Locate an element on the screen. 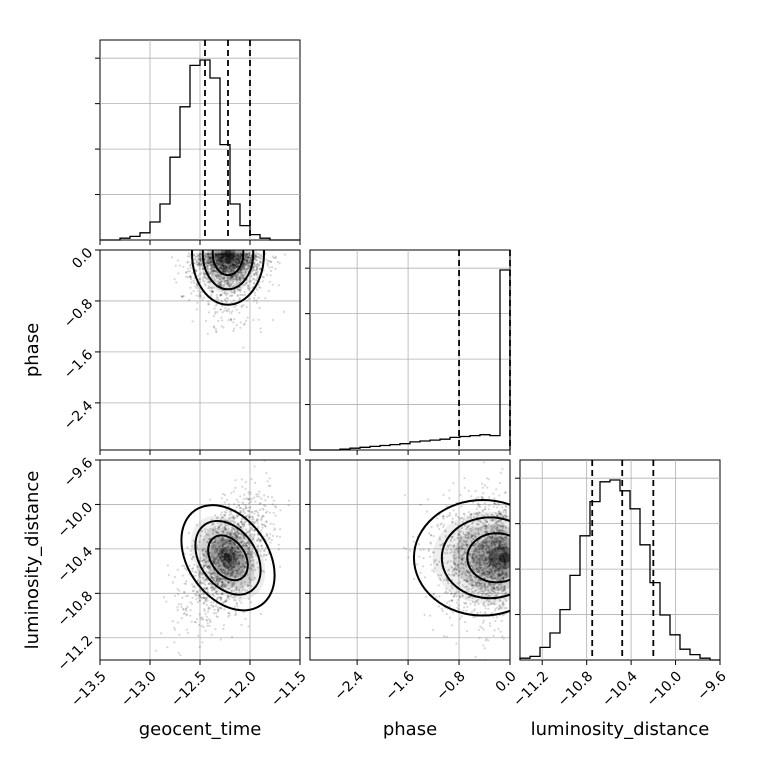 This screenshot has width=760, height=760. density-shade is located at coordinates (228, 266).